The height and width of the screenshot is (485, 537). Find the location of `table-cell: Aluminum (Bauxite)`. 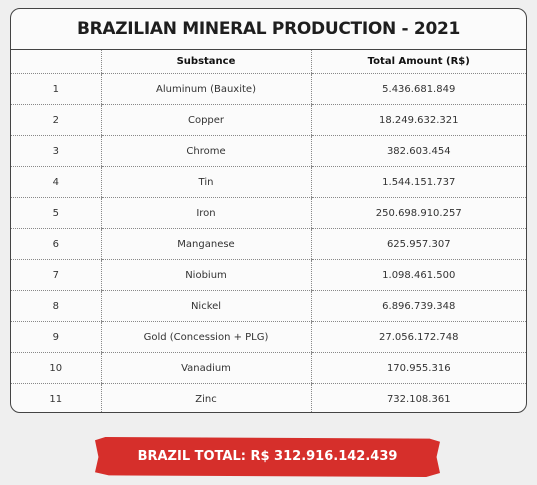

table-cell: Aluminum (Bauxite) is located at coordinates (205, 89).